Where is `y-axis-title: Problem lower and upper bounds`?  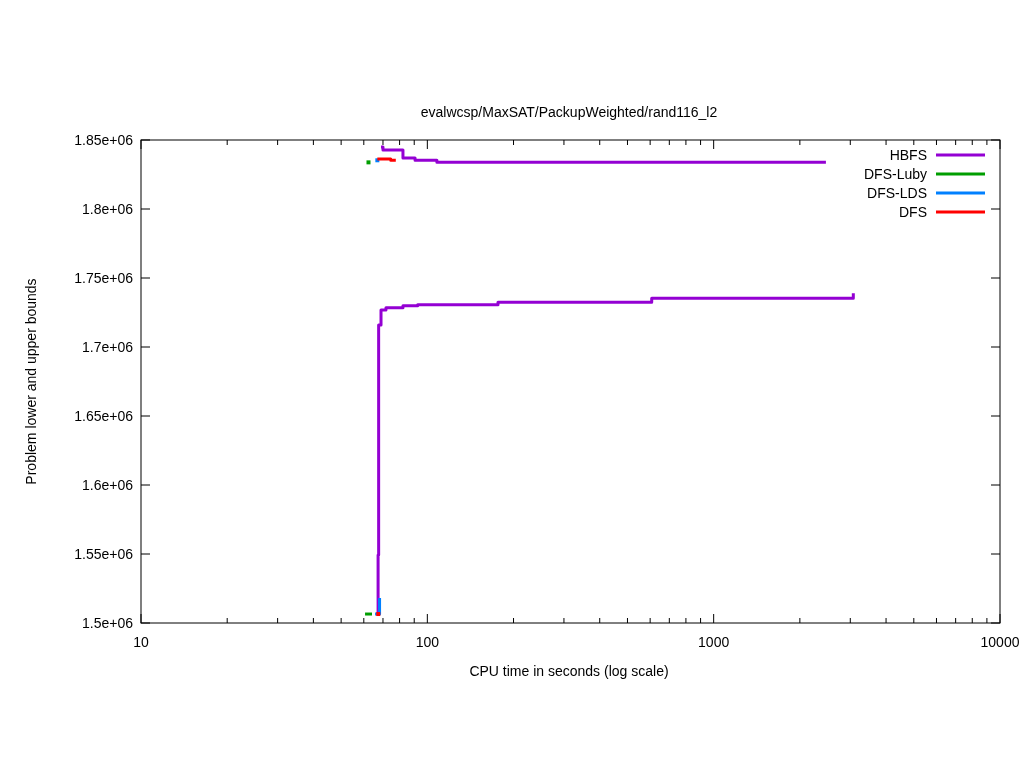
y-axis-title: Problem lower and upper bounds is located at coordinates (31, 381).